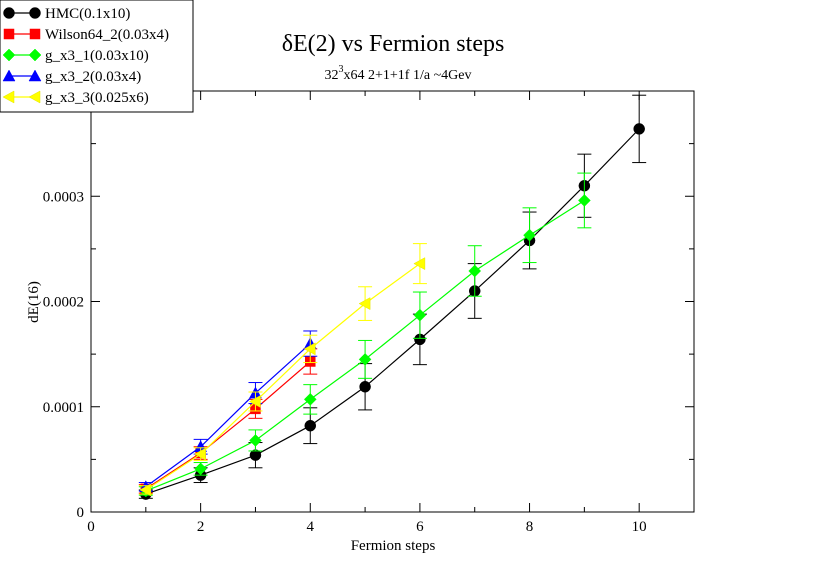  What do you see at coordinates (341, 69) in the screenshot?
I see `subtitle-superscript: 3` at bounding box center [341, 69].